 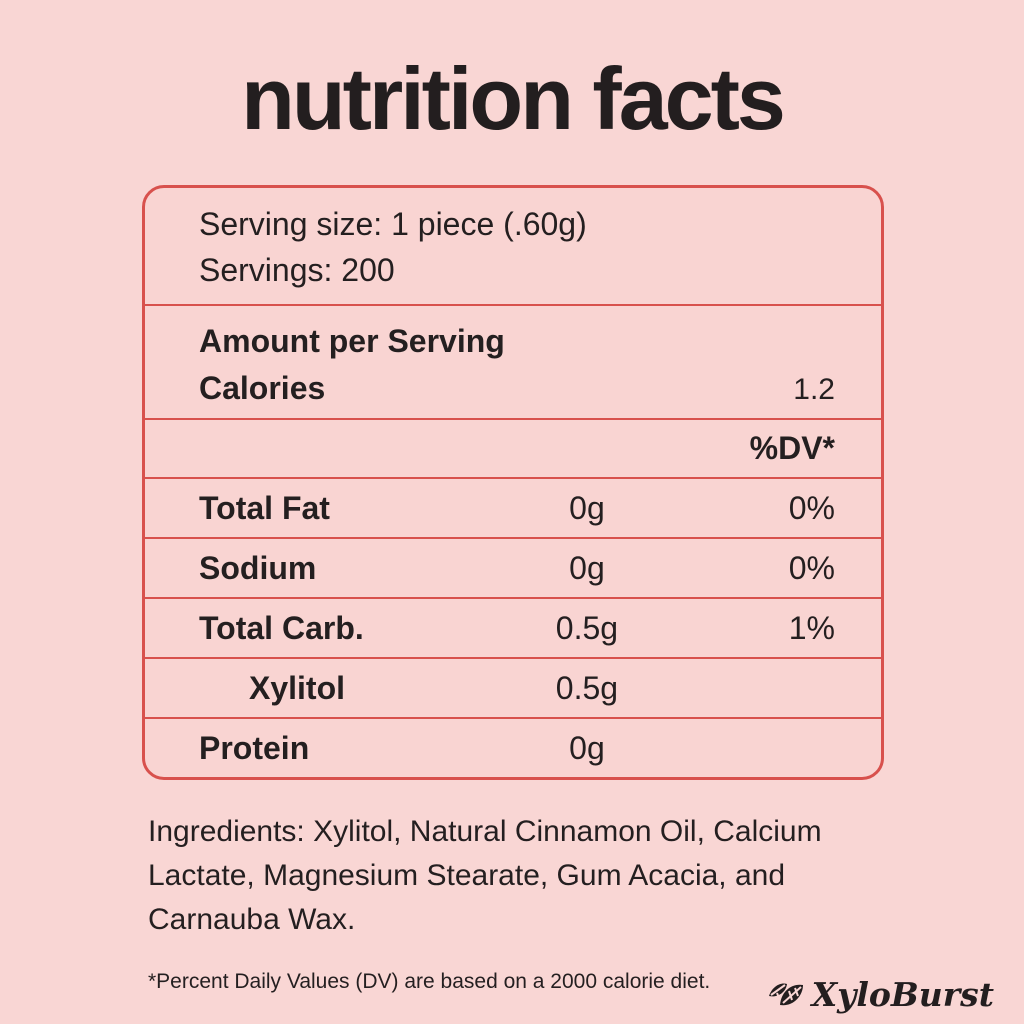 What do you see at coordinates (513, 361) in the screenshot?
I see `amount-per-serving-section: Amount per Serving Calories 1.2` at bounding box center [513, 361].